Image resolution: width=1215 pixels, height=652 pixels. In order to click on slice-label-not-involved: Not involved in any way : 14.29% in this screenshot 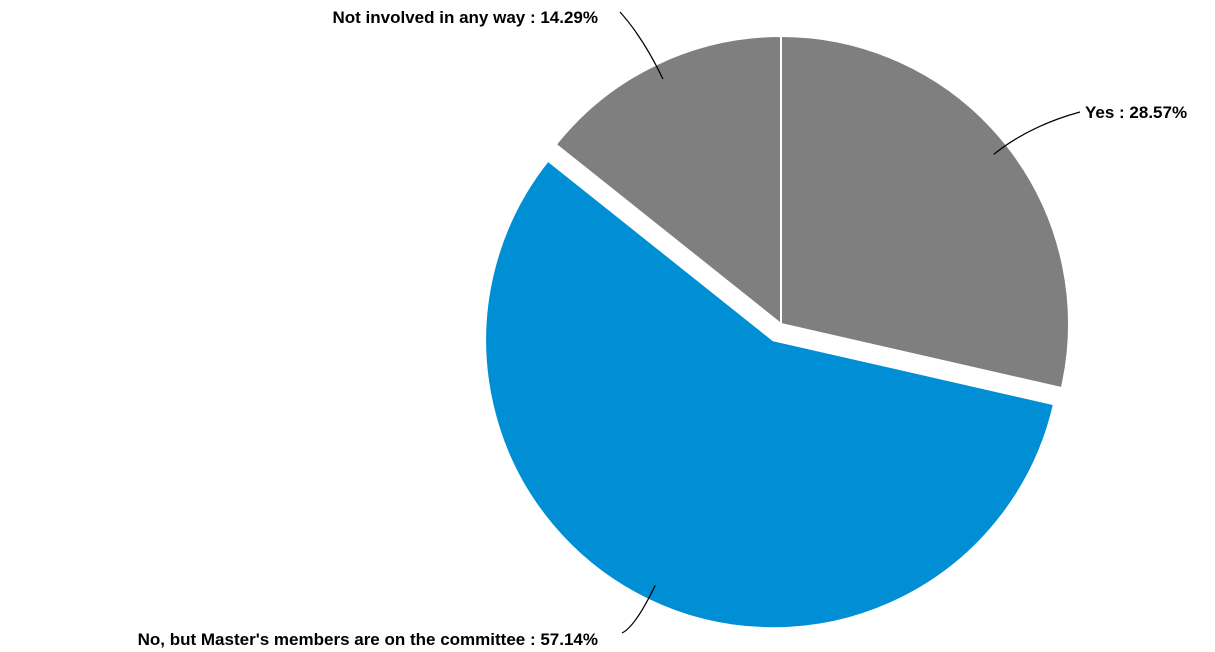, I will do `click(465, 17)`.